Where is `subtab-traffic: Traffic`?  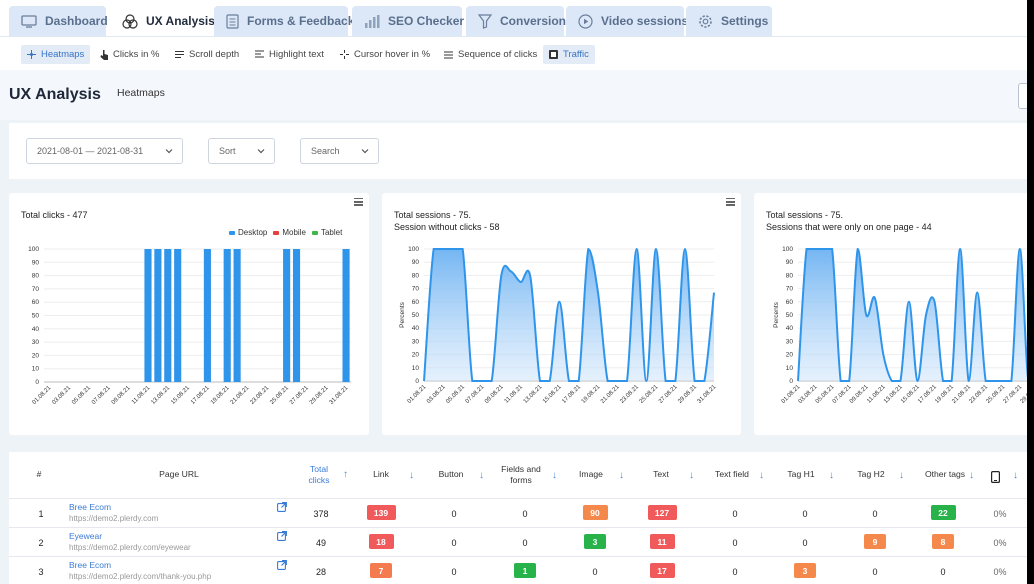 subtab-traffic: Traffic is located at coordinates (569, 54).